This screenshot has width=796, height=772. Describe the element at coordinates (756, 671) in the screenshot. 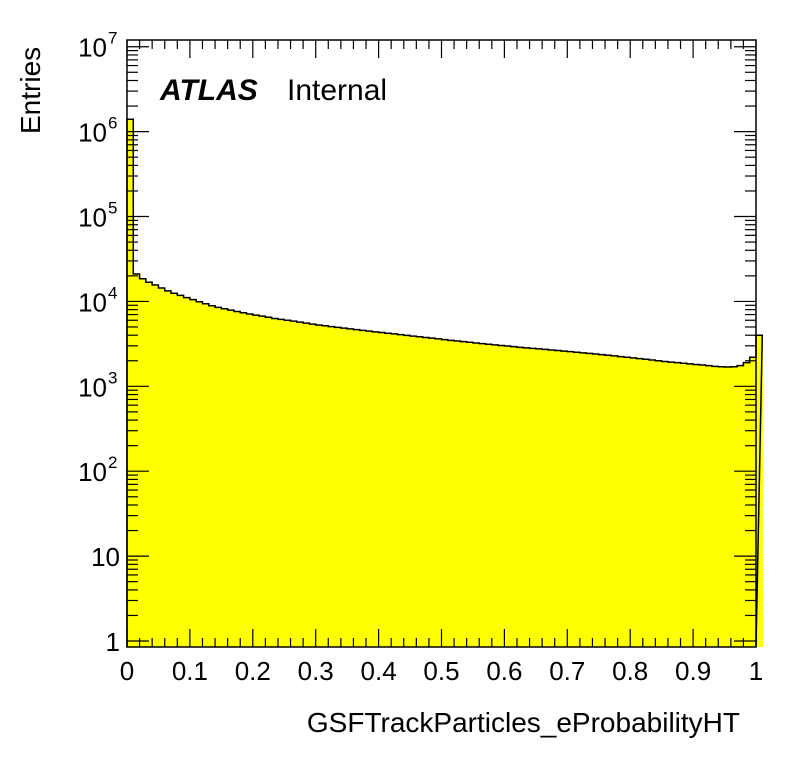

I see `x-tick-label: 1` at that location.